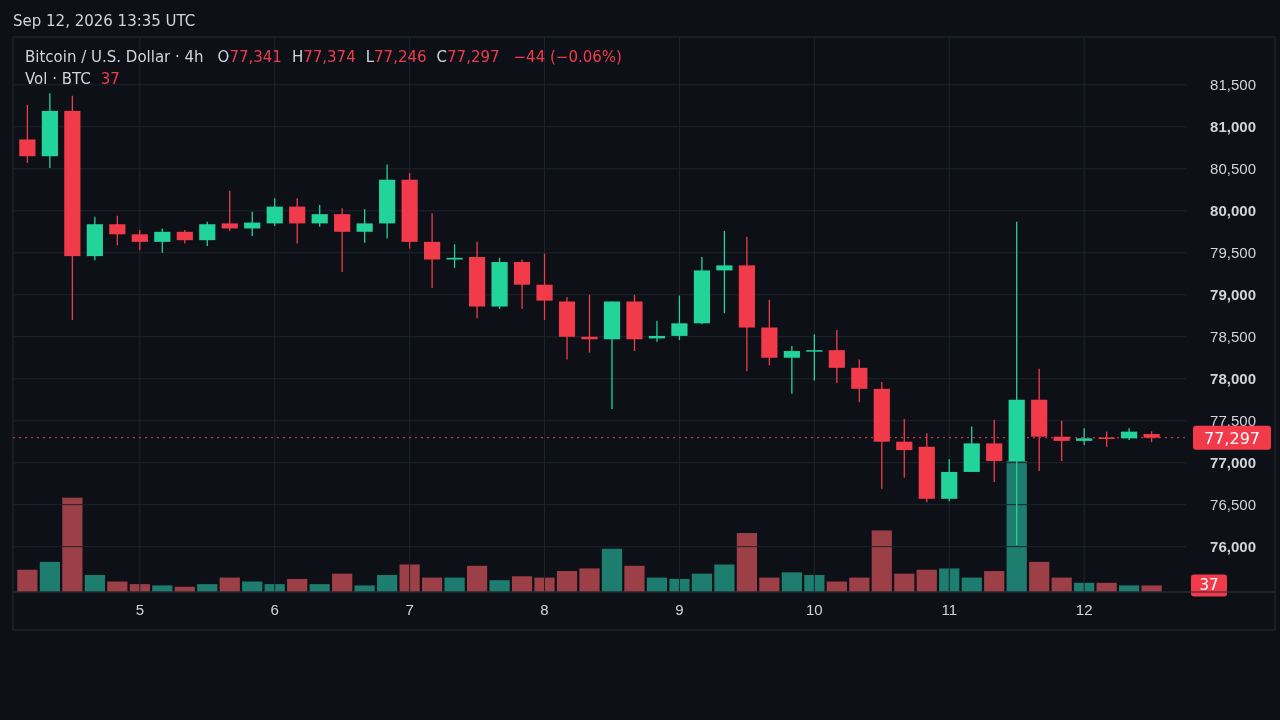 This screenshot has width=1280, height=720. Describe the element at coordinates (1233, 421) in the screenshot. I see `y-tick-label: 77,500` at that location.